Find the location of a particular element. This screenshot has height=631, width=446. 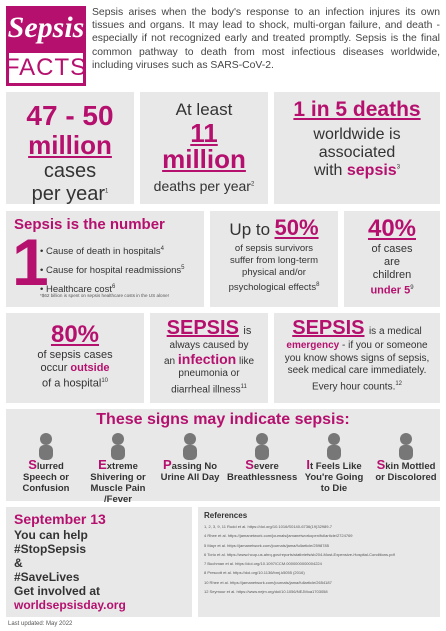

item-text: Cause of death in hospitals is located at coordinates (103, 252).